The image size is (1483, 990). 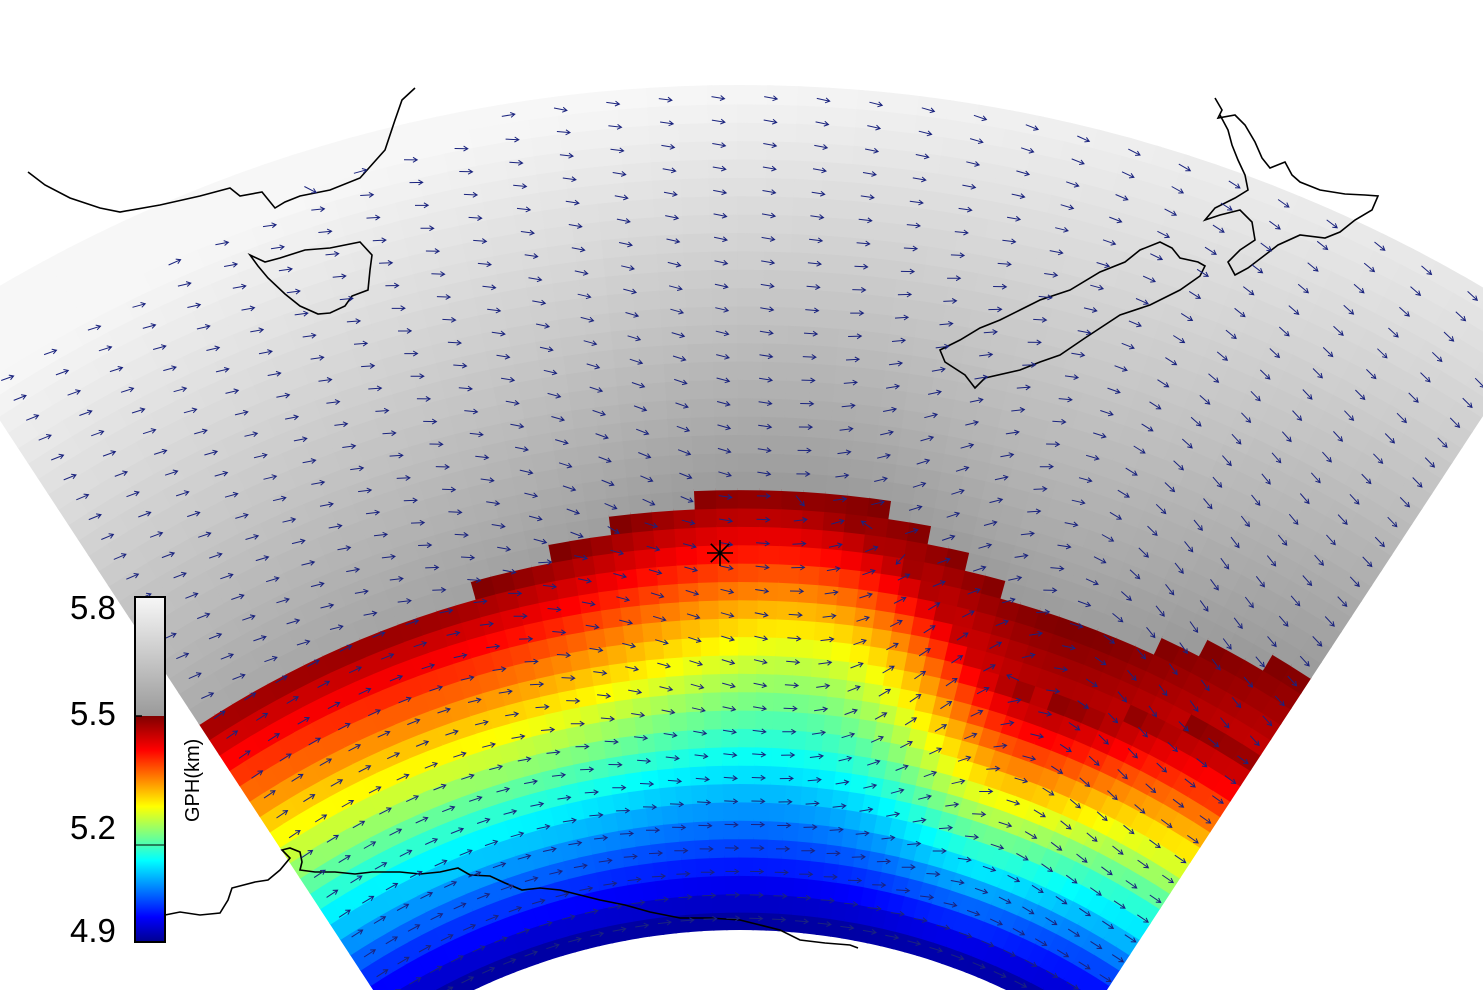 What do you see at coordinates (93, 930) in the screenshot?
I see `colorbar-tick-label: 4.9` at bounding box center [93, 930].